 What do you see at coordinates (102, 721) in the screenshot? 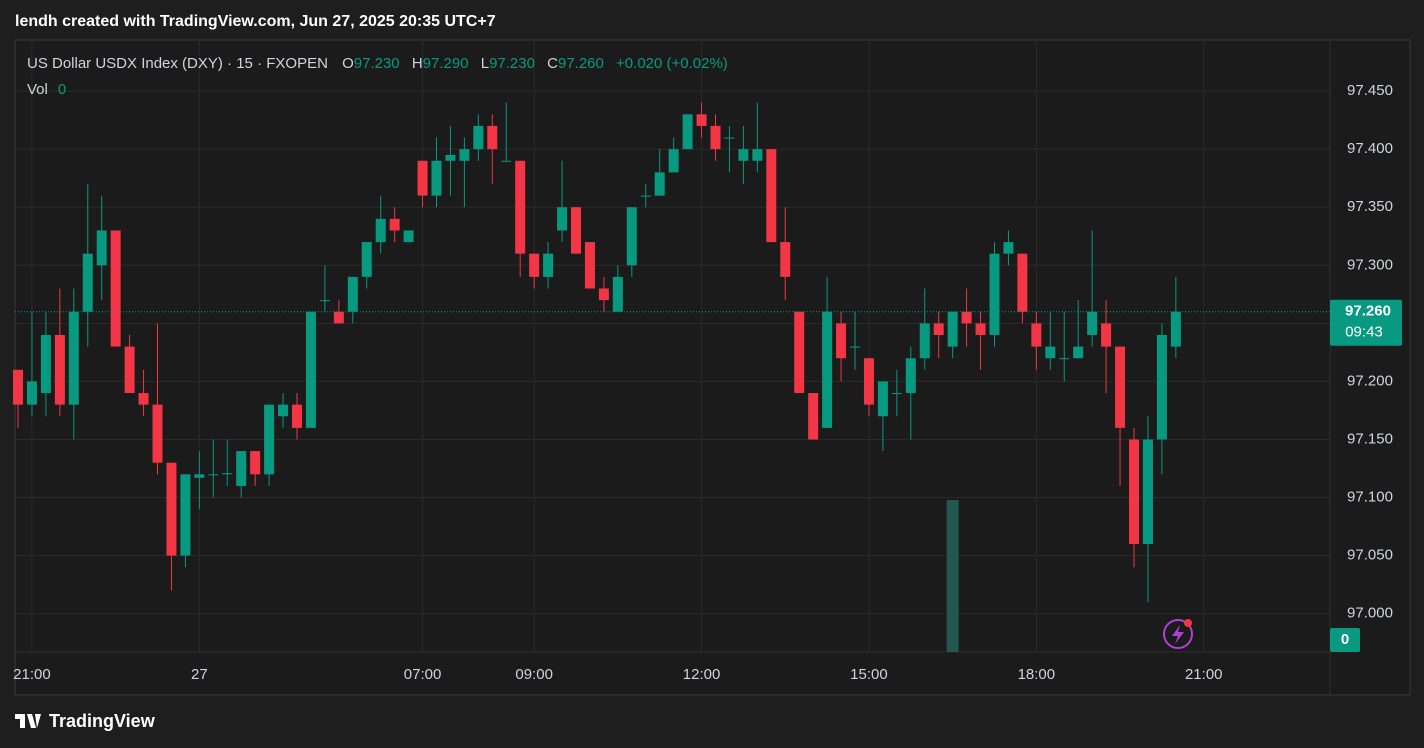
I see `footer: TradingView` at bounding box center [102, 721].